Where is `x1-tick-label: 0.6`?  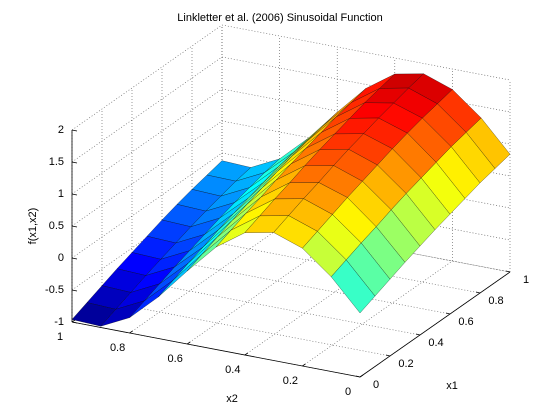
x1-tick-label: 0.6 is located at coordinates (465, 322).